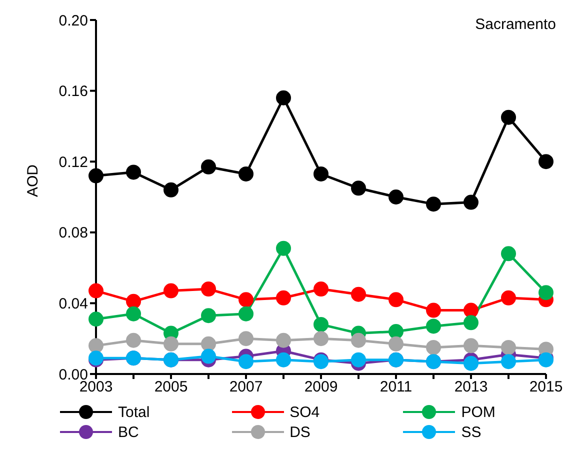 The image size is (584, 450). What do you see at coordinates (73, 91) in the screenshot?
I see `y-tick-label: 0.16` at bounding box center [73, 91].